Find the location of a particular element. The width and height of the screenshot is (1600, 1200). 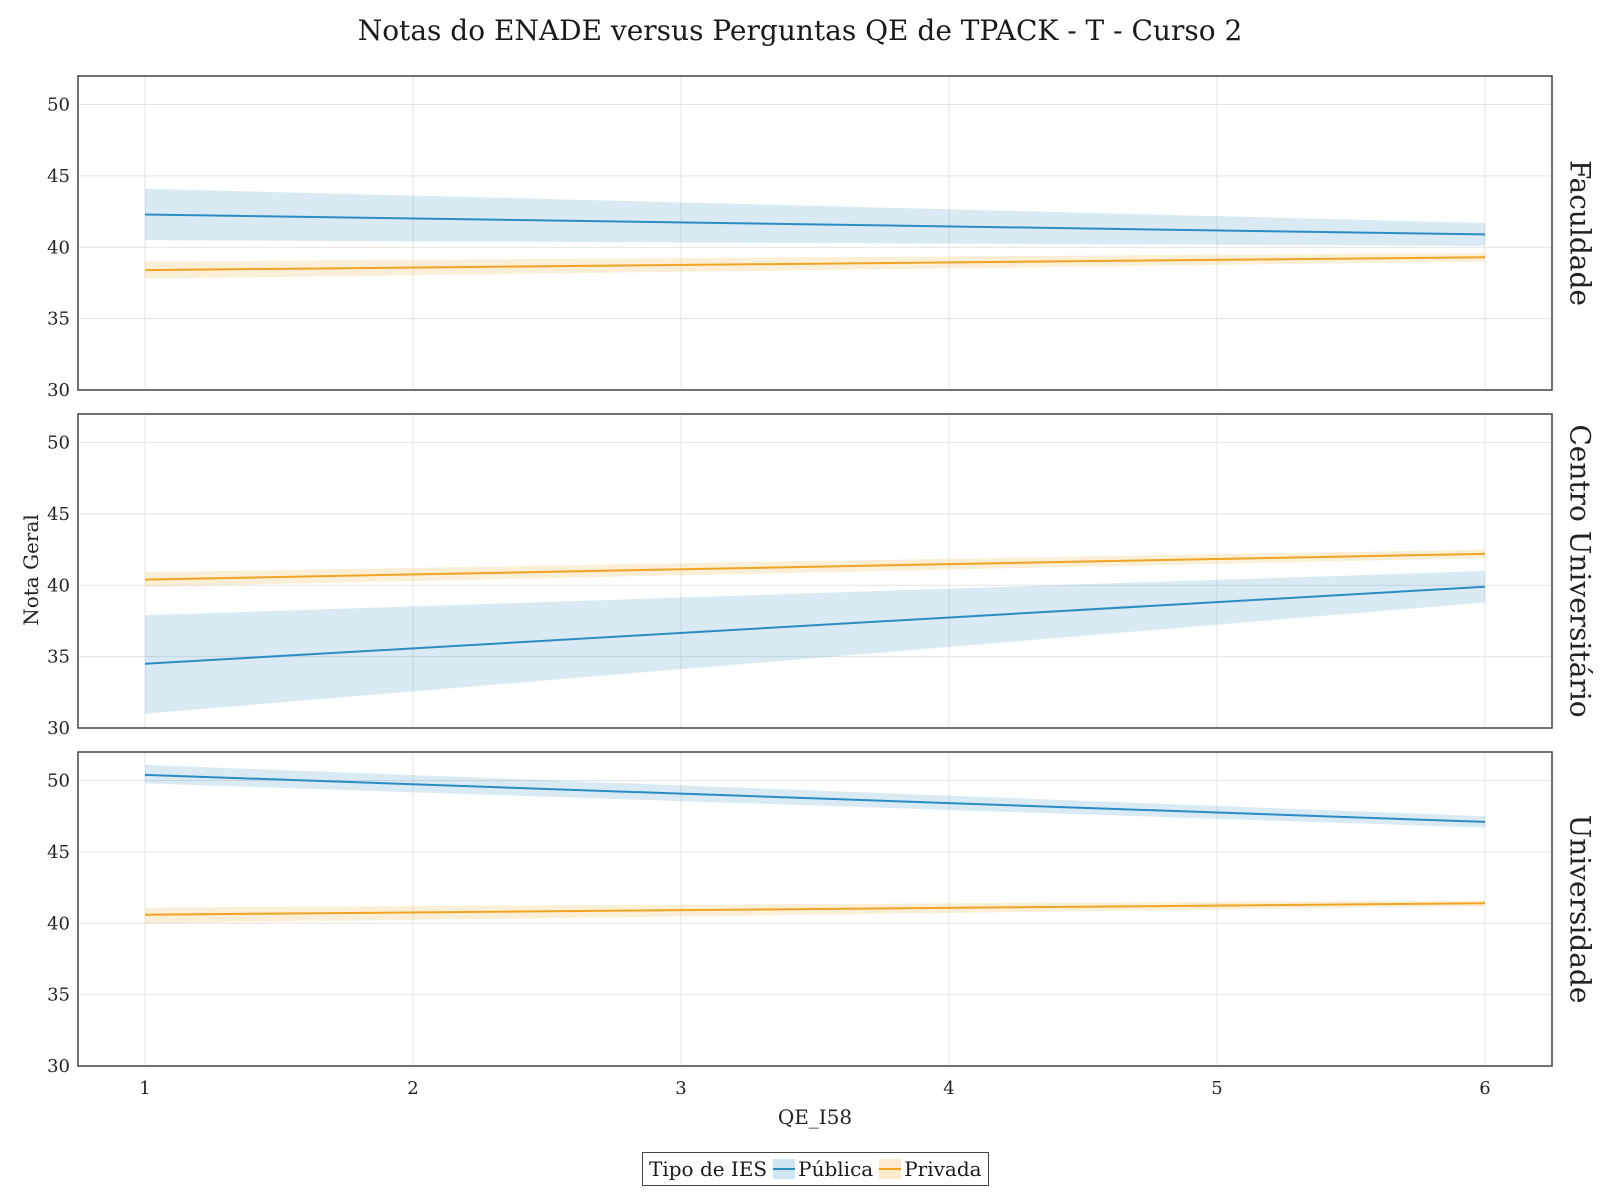

ci-band-publica-centro-universitario is located at coordinates (815, 642).